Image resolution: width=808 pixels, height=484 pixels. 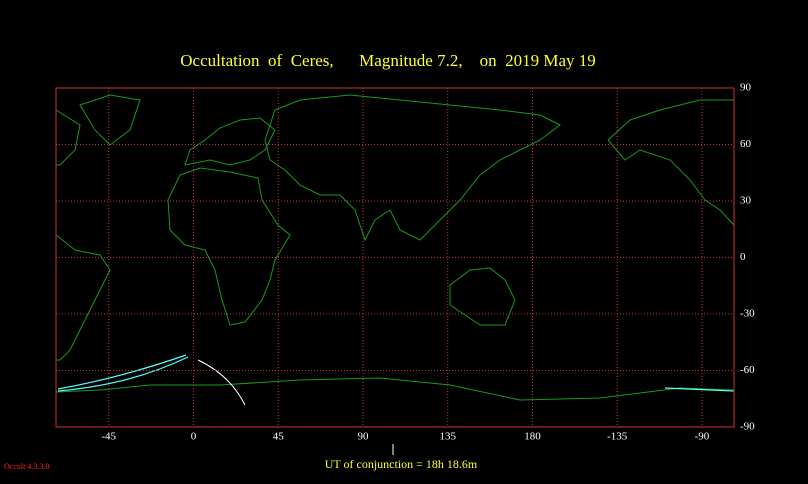 I want to click on greenland, so click(x=110, y=120).